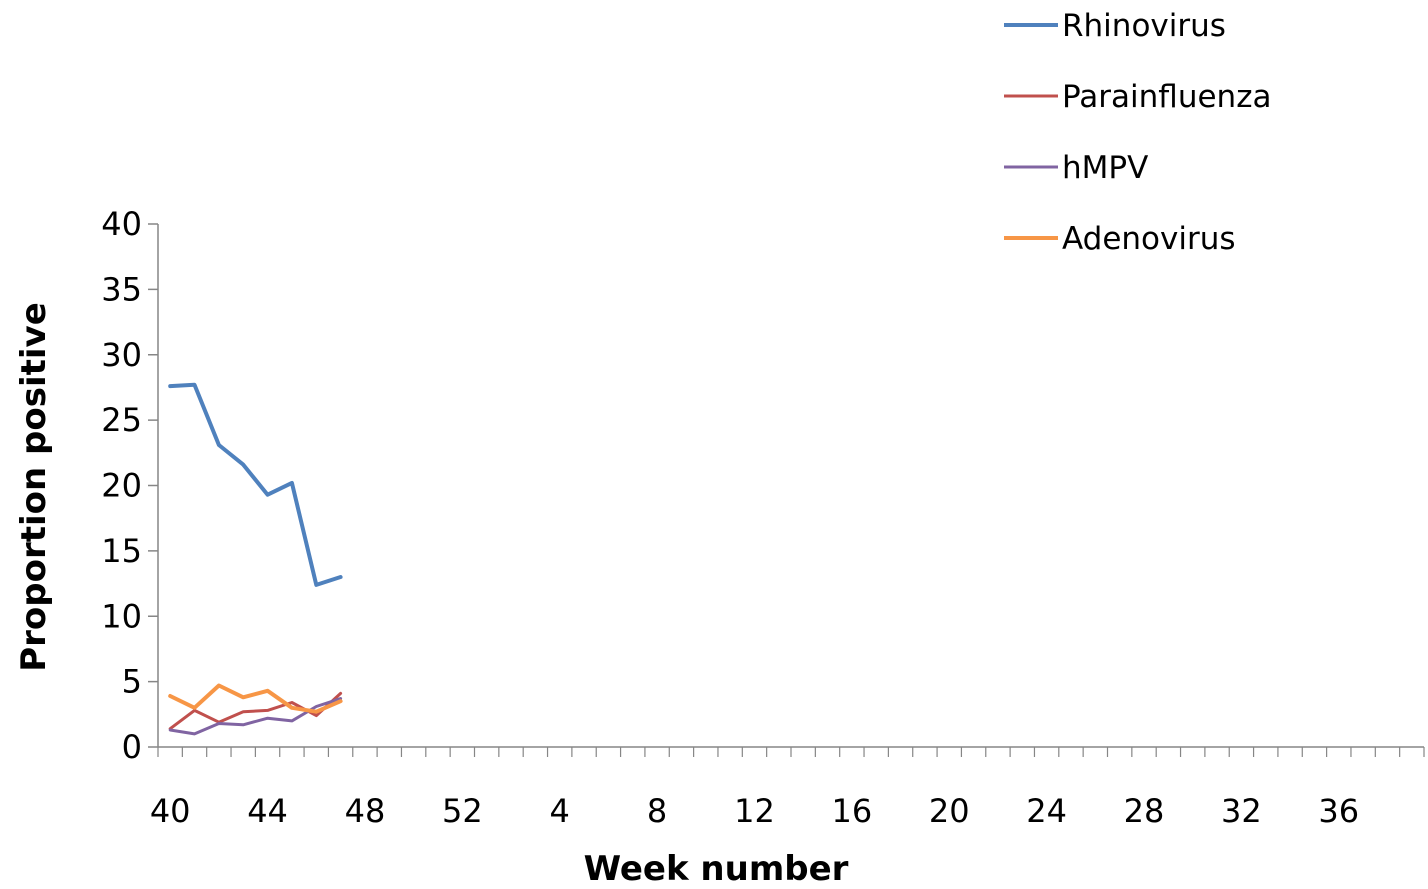 This screenshot has width=1428, height=889. I want to click on x-axis-ticks: 40 44 48 52 4 8 12 16 20 24 28 32 36, so click(787, 788).